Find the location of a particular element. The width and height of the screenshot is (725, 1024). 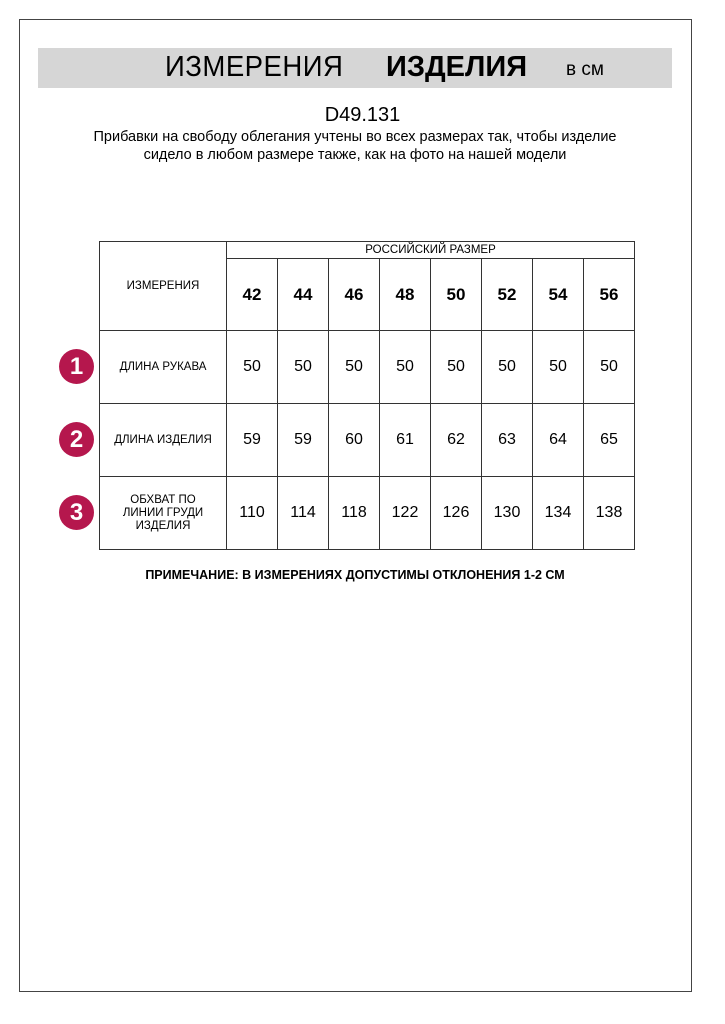

size-header: 52 is located at coordinates (507, 294).